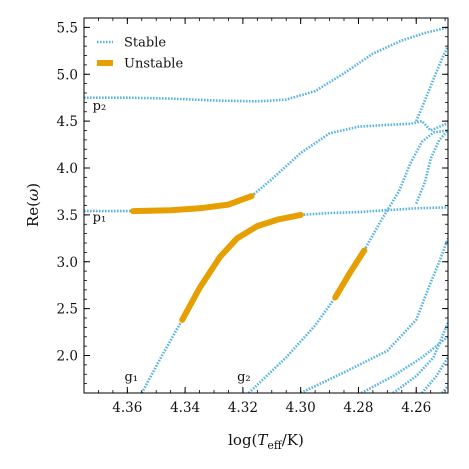 This screenshot has width=469, height=469. What do you see at coordinates (100, 106) in the screenshot?
I see `mode-label: p₂` at bounding box center [100, 106].